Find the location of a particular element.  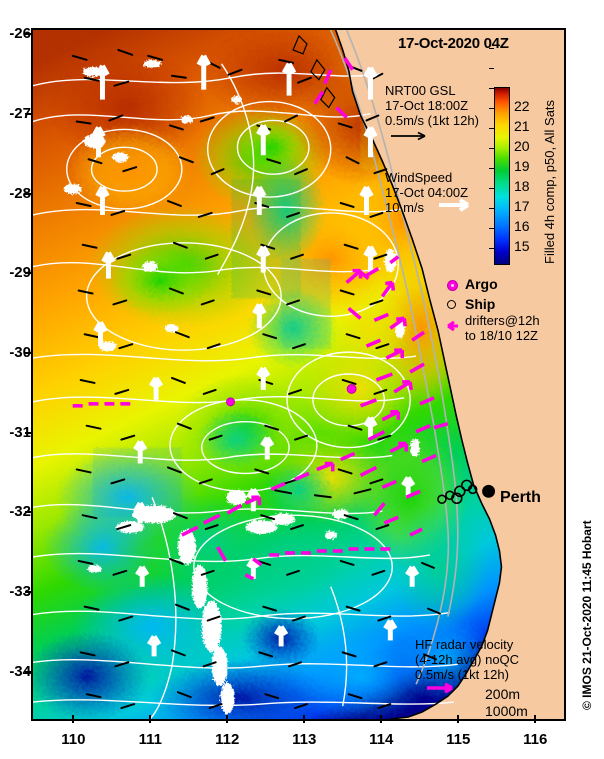

ship-icon is located at coordinates (451, 304).